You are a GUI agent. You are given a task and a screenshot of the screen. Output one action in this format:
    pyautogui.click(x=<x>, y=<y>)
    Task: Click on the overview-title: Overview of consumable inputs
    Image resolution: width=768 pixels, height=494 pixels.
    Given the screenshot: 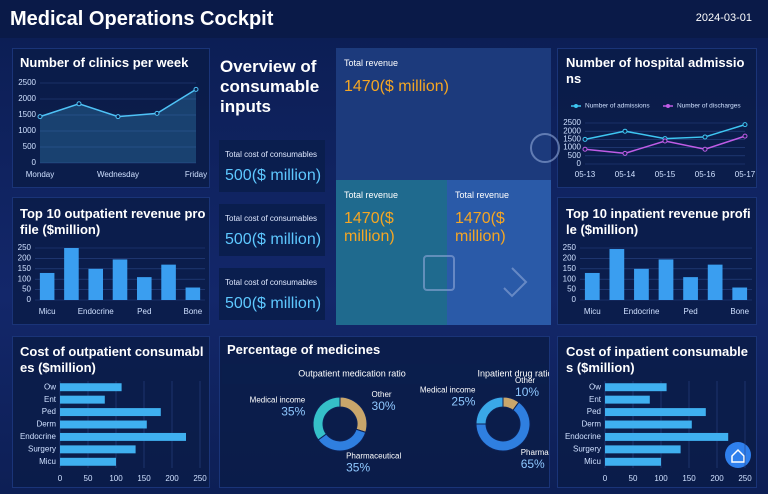 What is the action you would take?
    pyautogui.click(x=270, y=86)
    